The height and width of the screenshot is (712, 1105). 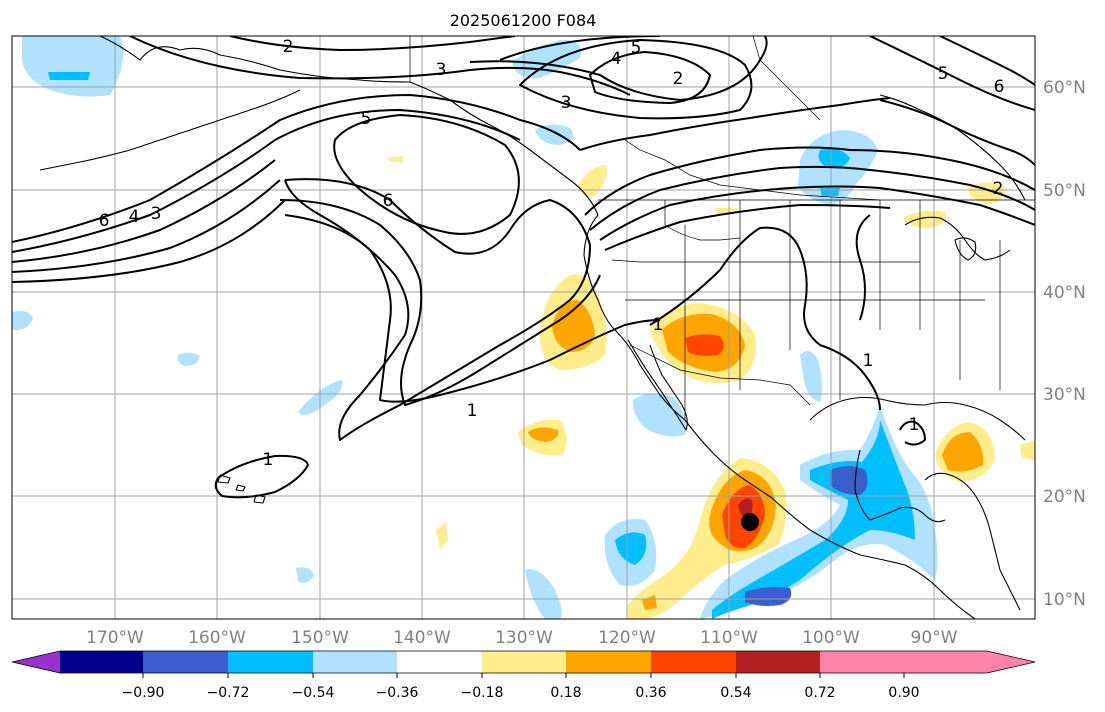 What do you see at coordinates (1064, 600) in the screenshot?
I see `lat-label: 10°N` at bounding box center [1064, 600].